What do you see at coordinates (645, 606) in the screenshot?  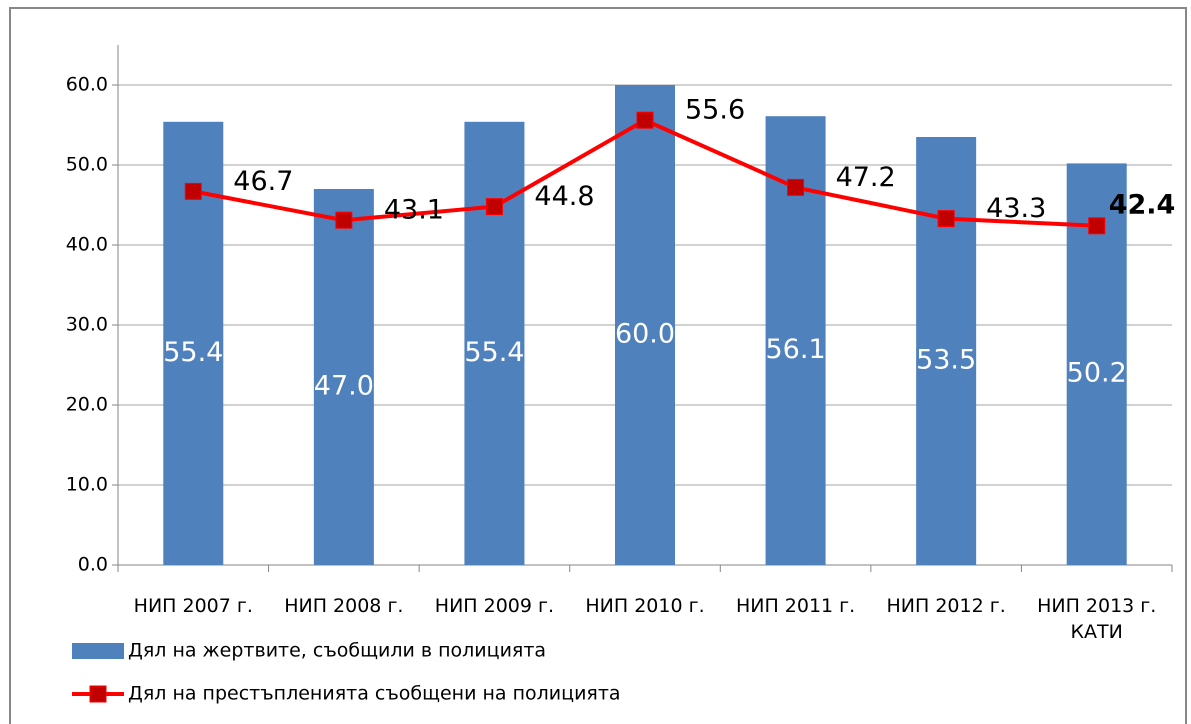 I see `x-tick-label: НИП 2010 г.` at bounding box center [645, 606].